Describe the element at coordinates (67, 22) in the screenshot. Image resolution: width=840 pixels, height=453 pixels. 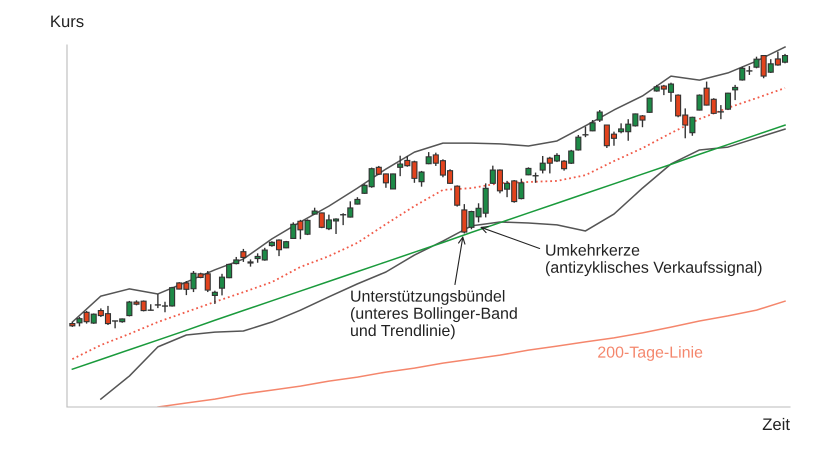
I see `y-axis-title: Kurs` at that location.